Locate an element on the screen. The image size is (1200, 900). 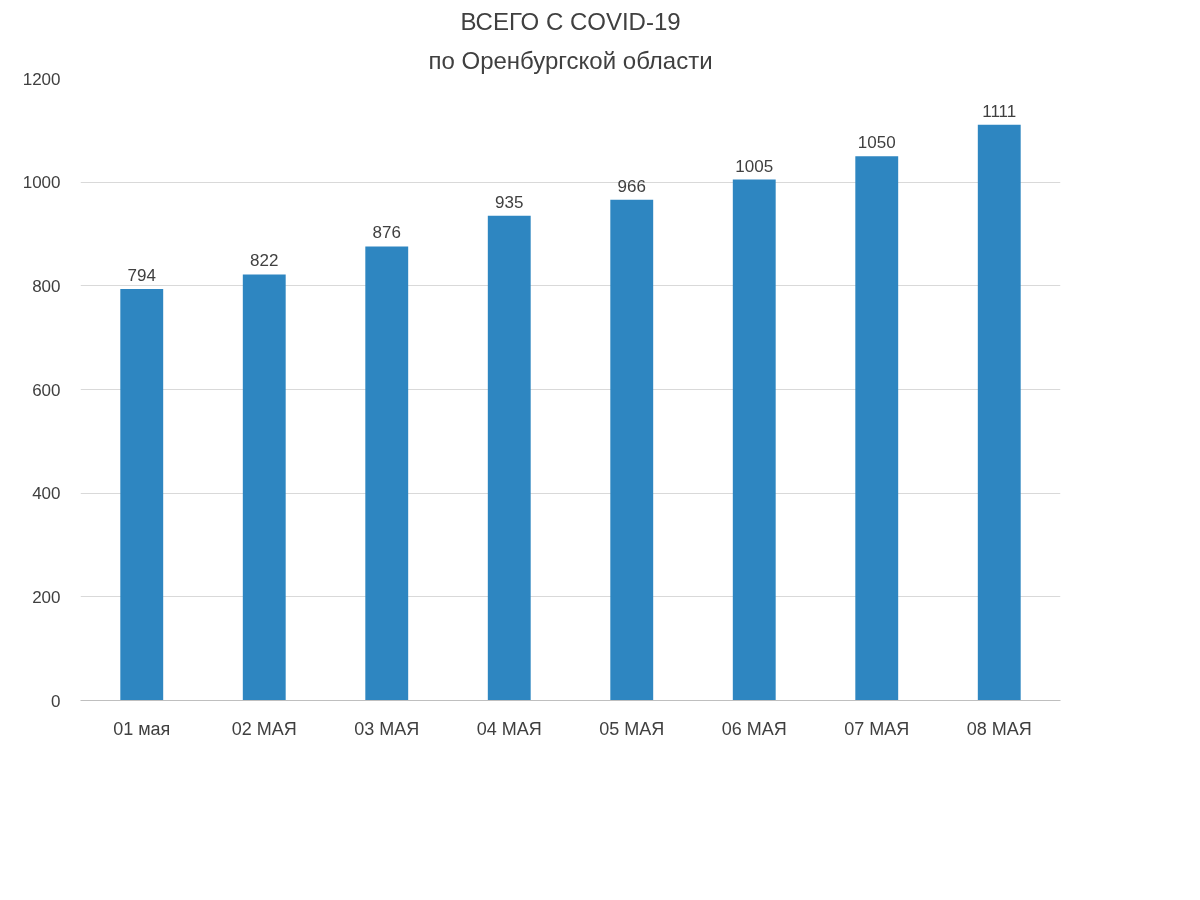
data-label: 966 is located at coordinates (631, 186).